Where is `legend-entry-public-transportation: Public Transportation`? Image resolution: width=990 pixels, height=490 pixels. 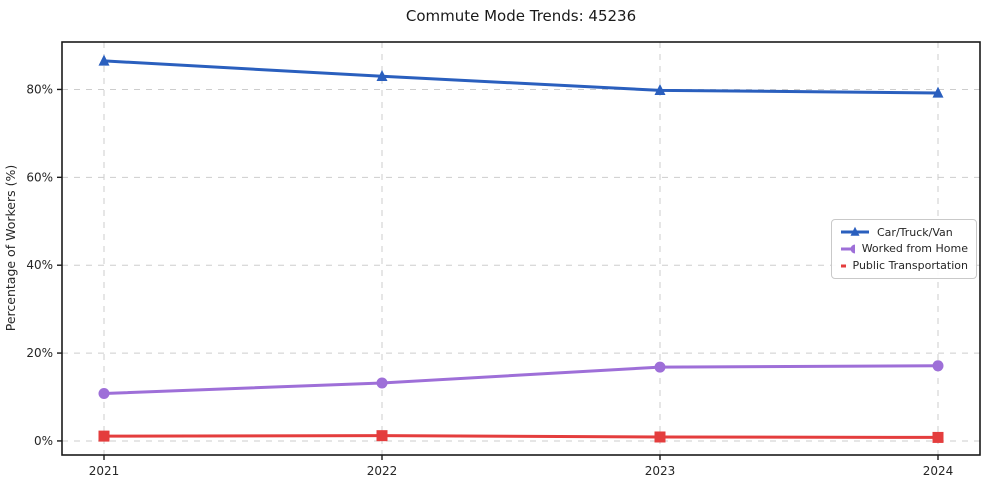
legend-entry-public-transportation: Public Transportation is located at coordinates (904, 266).